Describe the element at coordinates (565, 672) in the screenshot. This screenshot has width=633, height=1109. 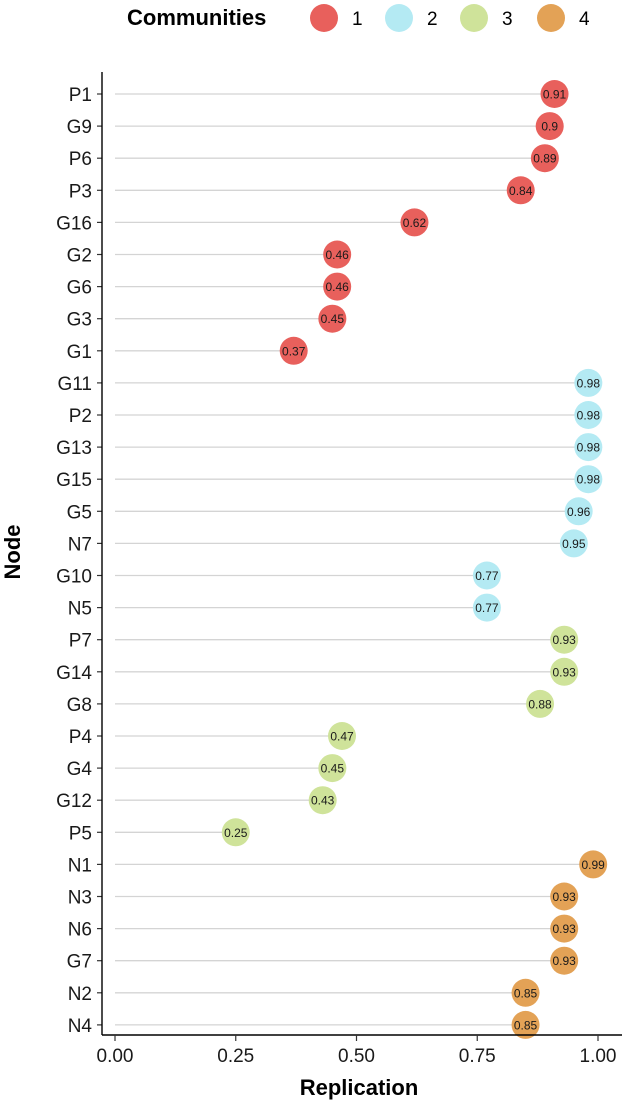
I see `data-label-G14: 0.93` at that location.